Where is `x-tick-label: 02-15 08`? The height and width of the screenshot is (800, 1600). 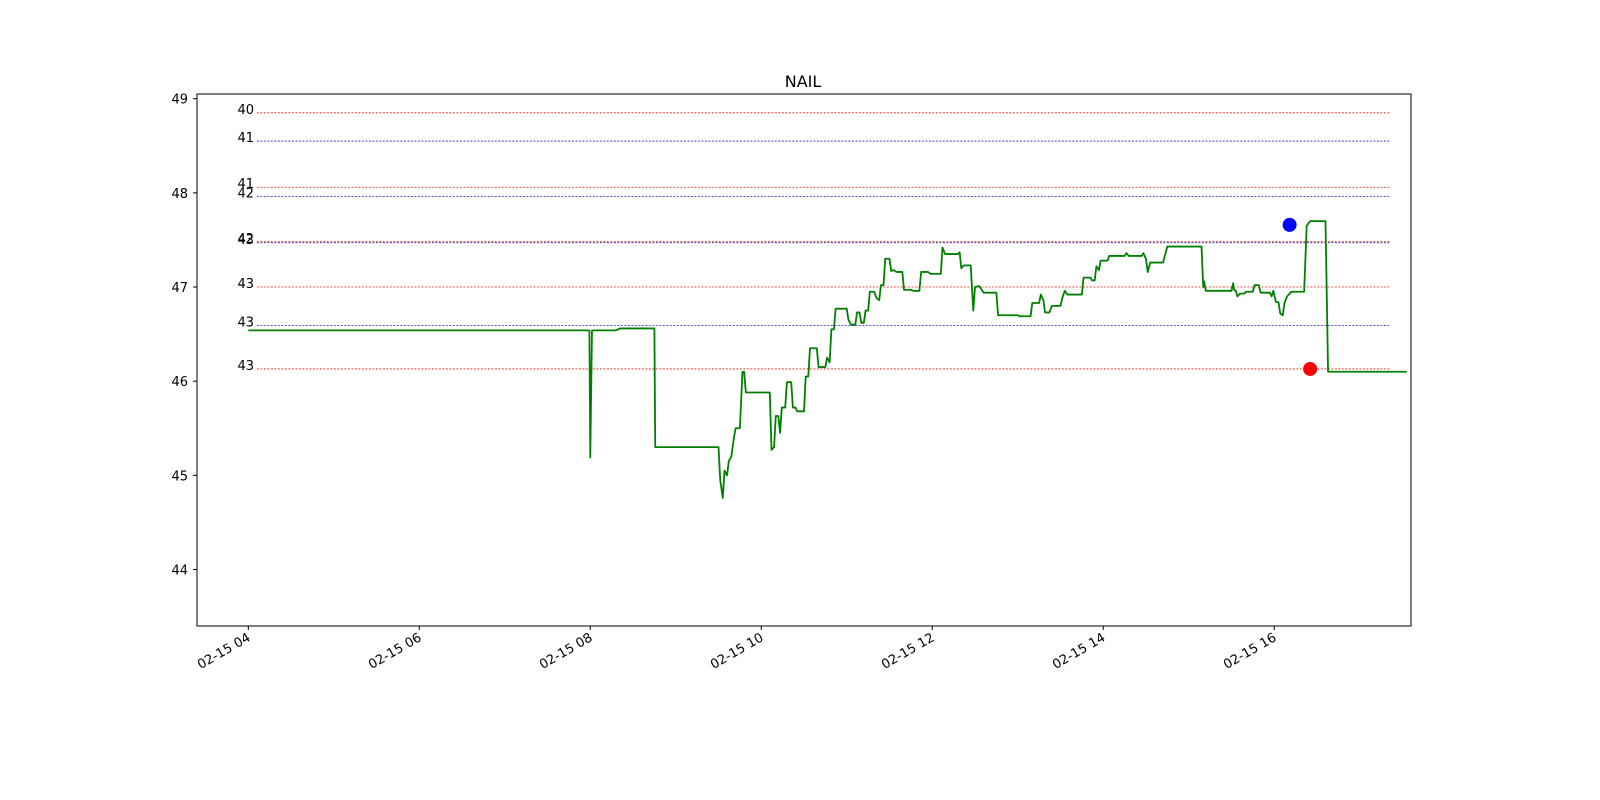
x-tick-label: 02-15 08 is located at coordinates (566, 651).